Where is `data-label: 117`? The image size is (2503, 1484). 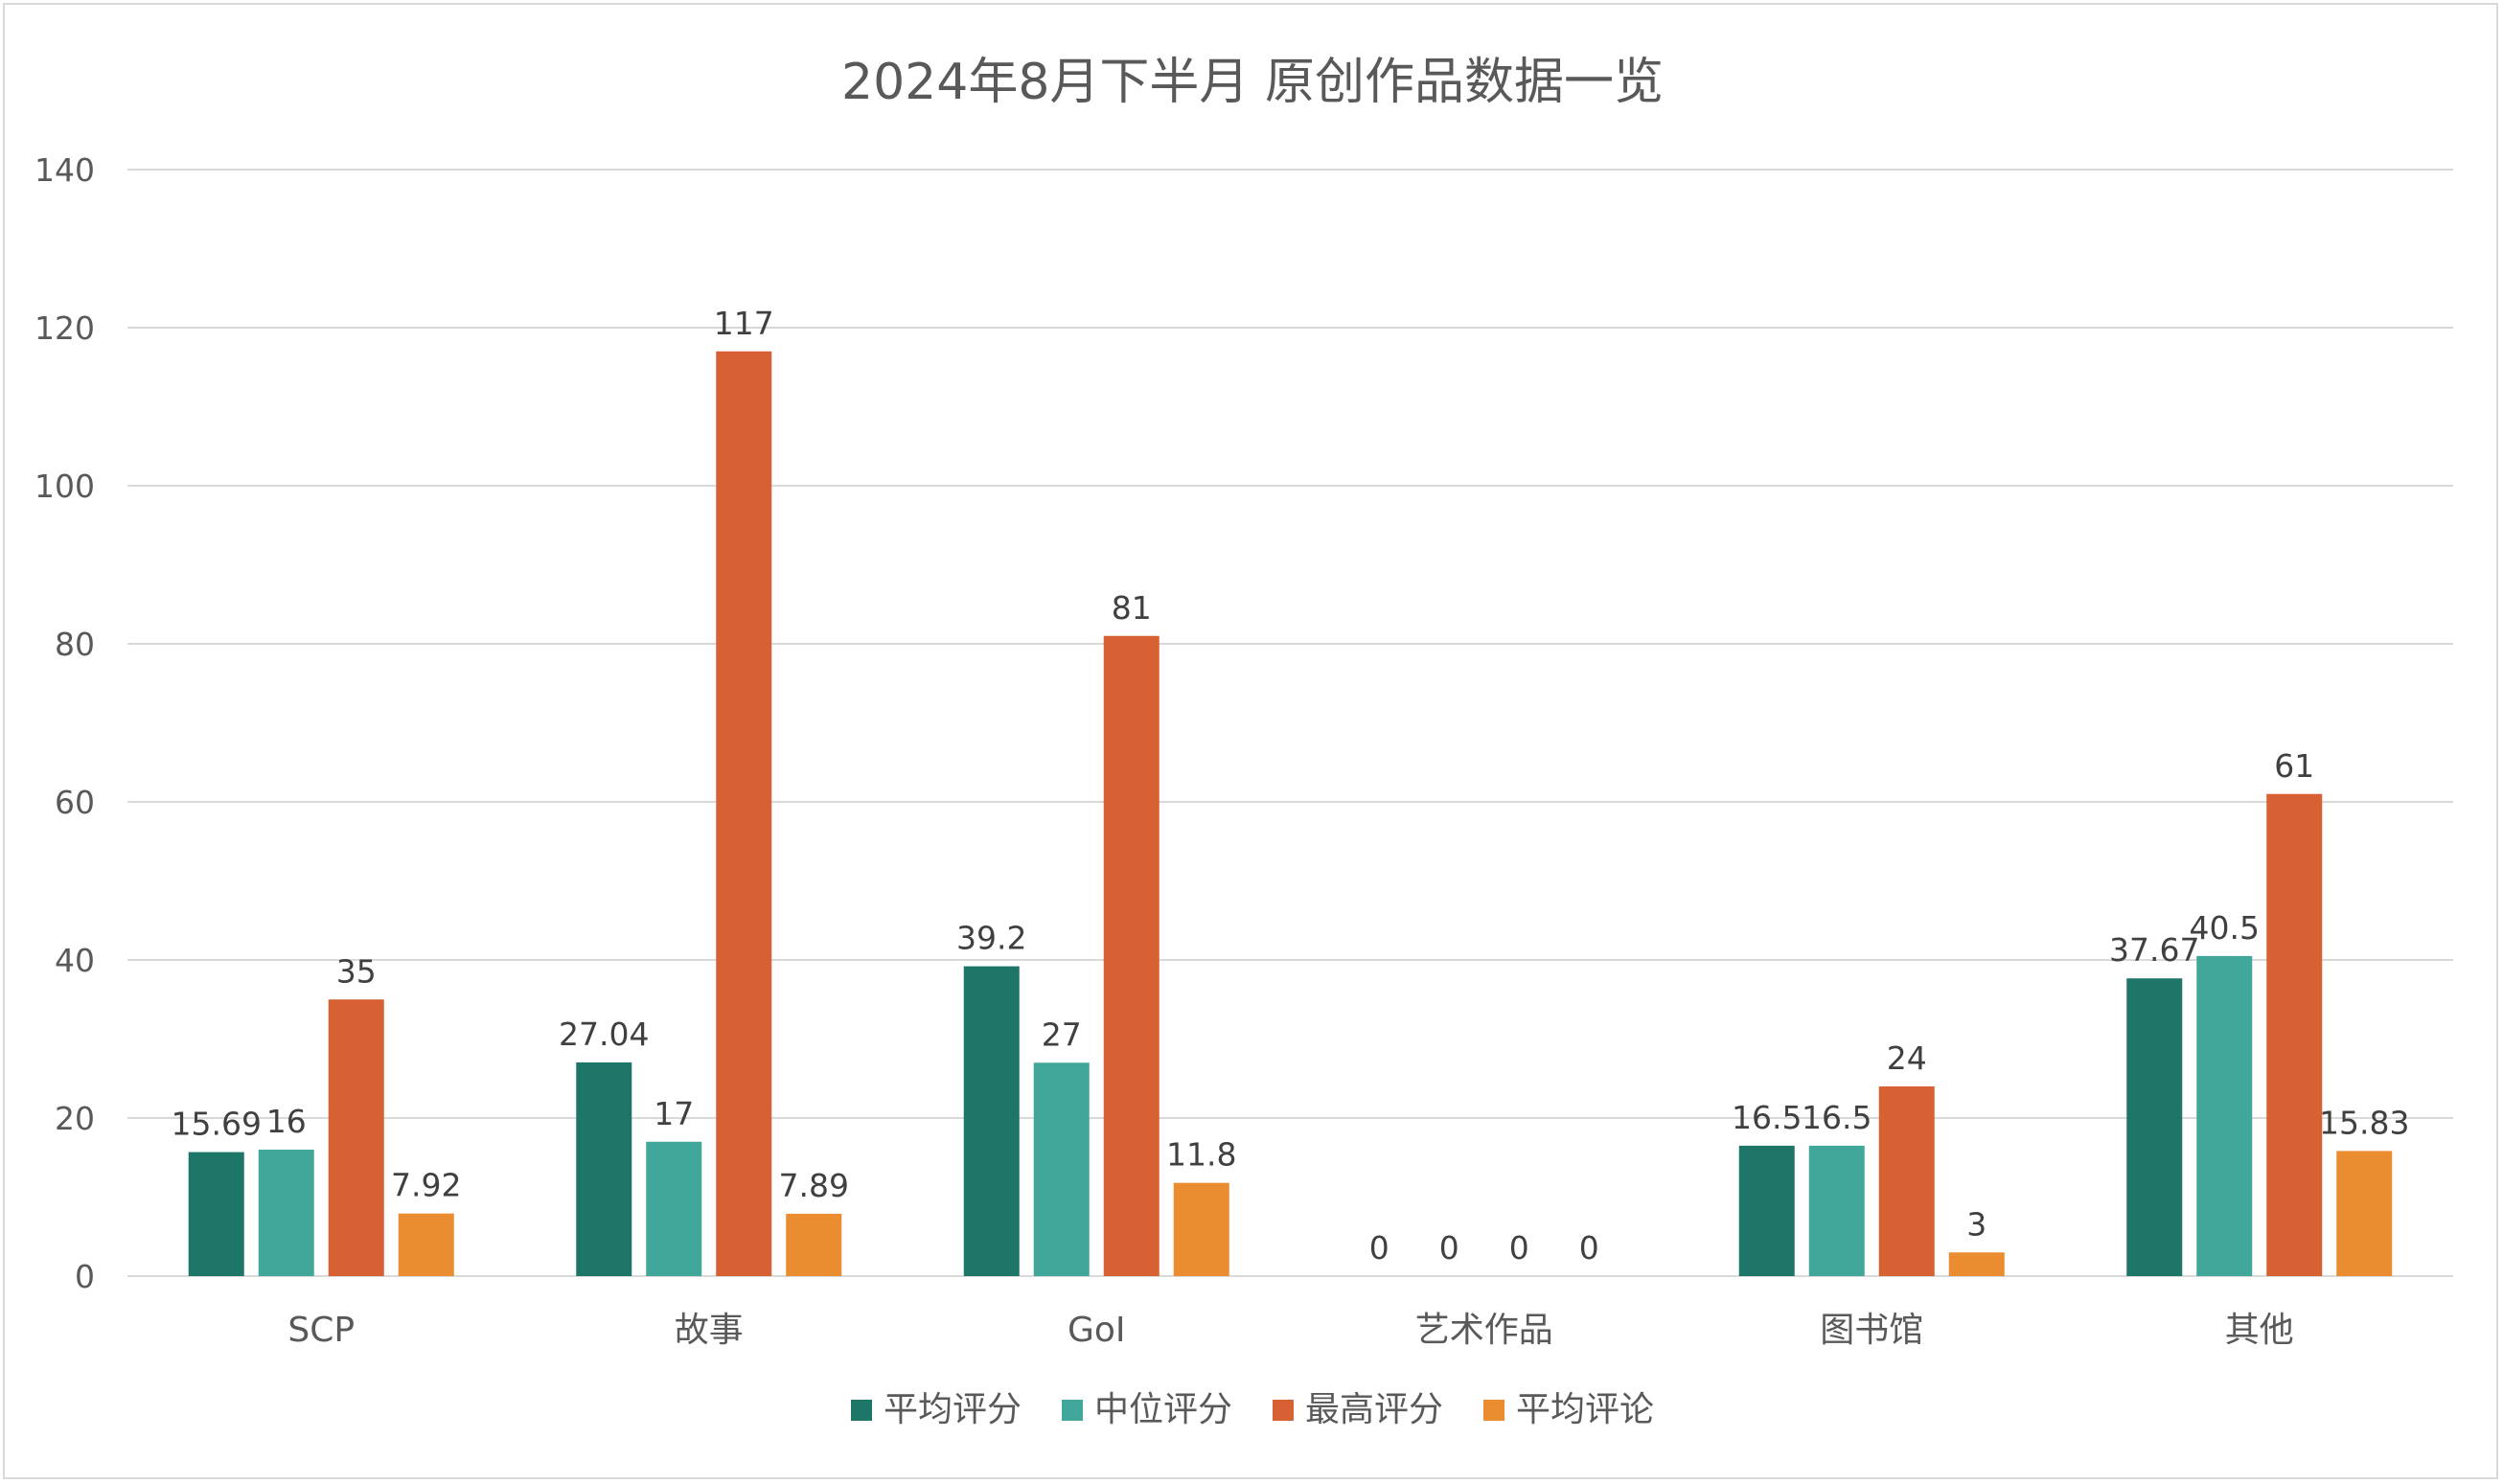
data-label: 117 is located at coordinates (744, 323).